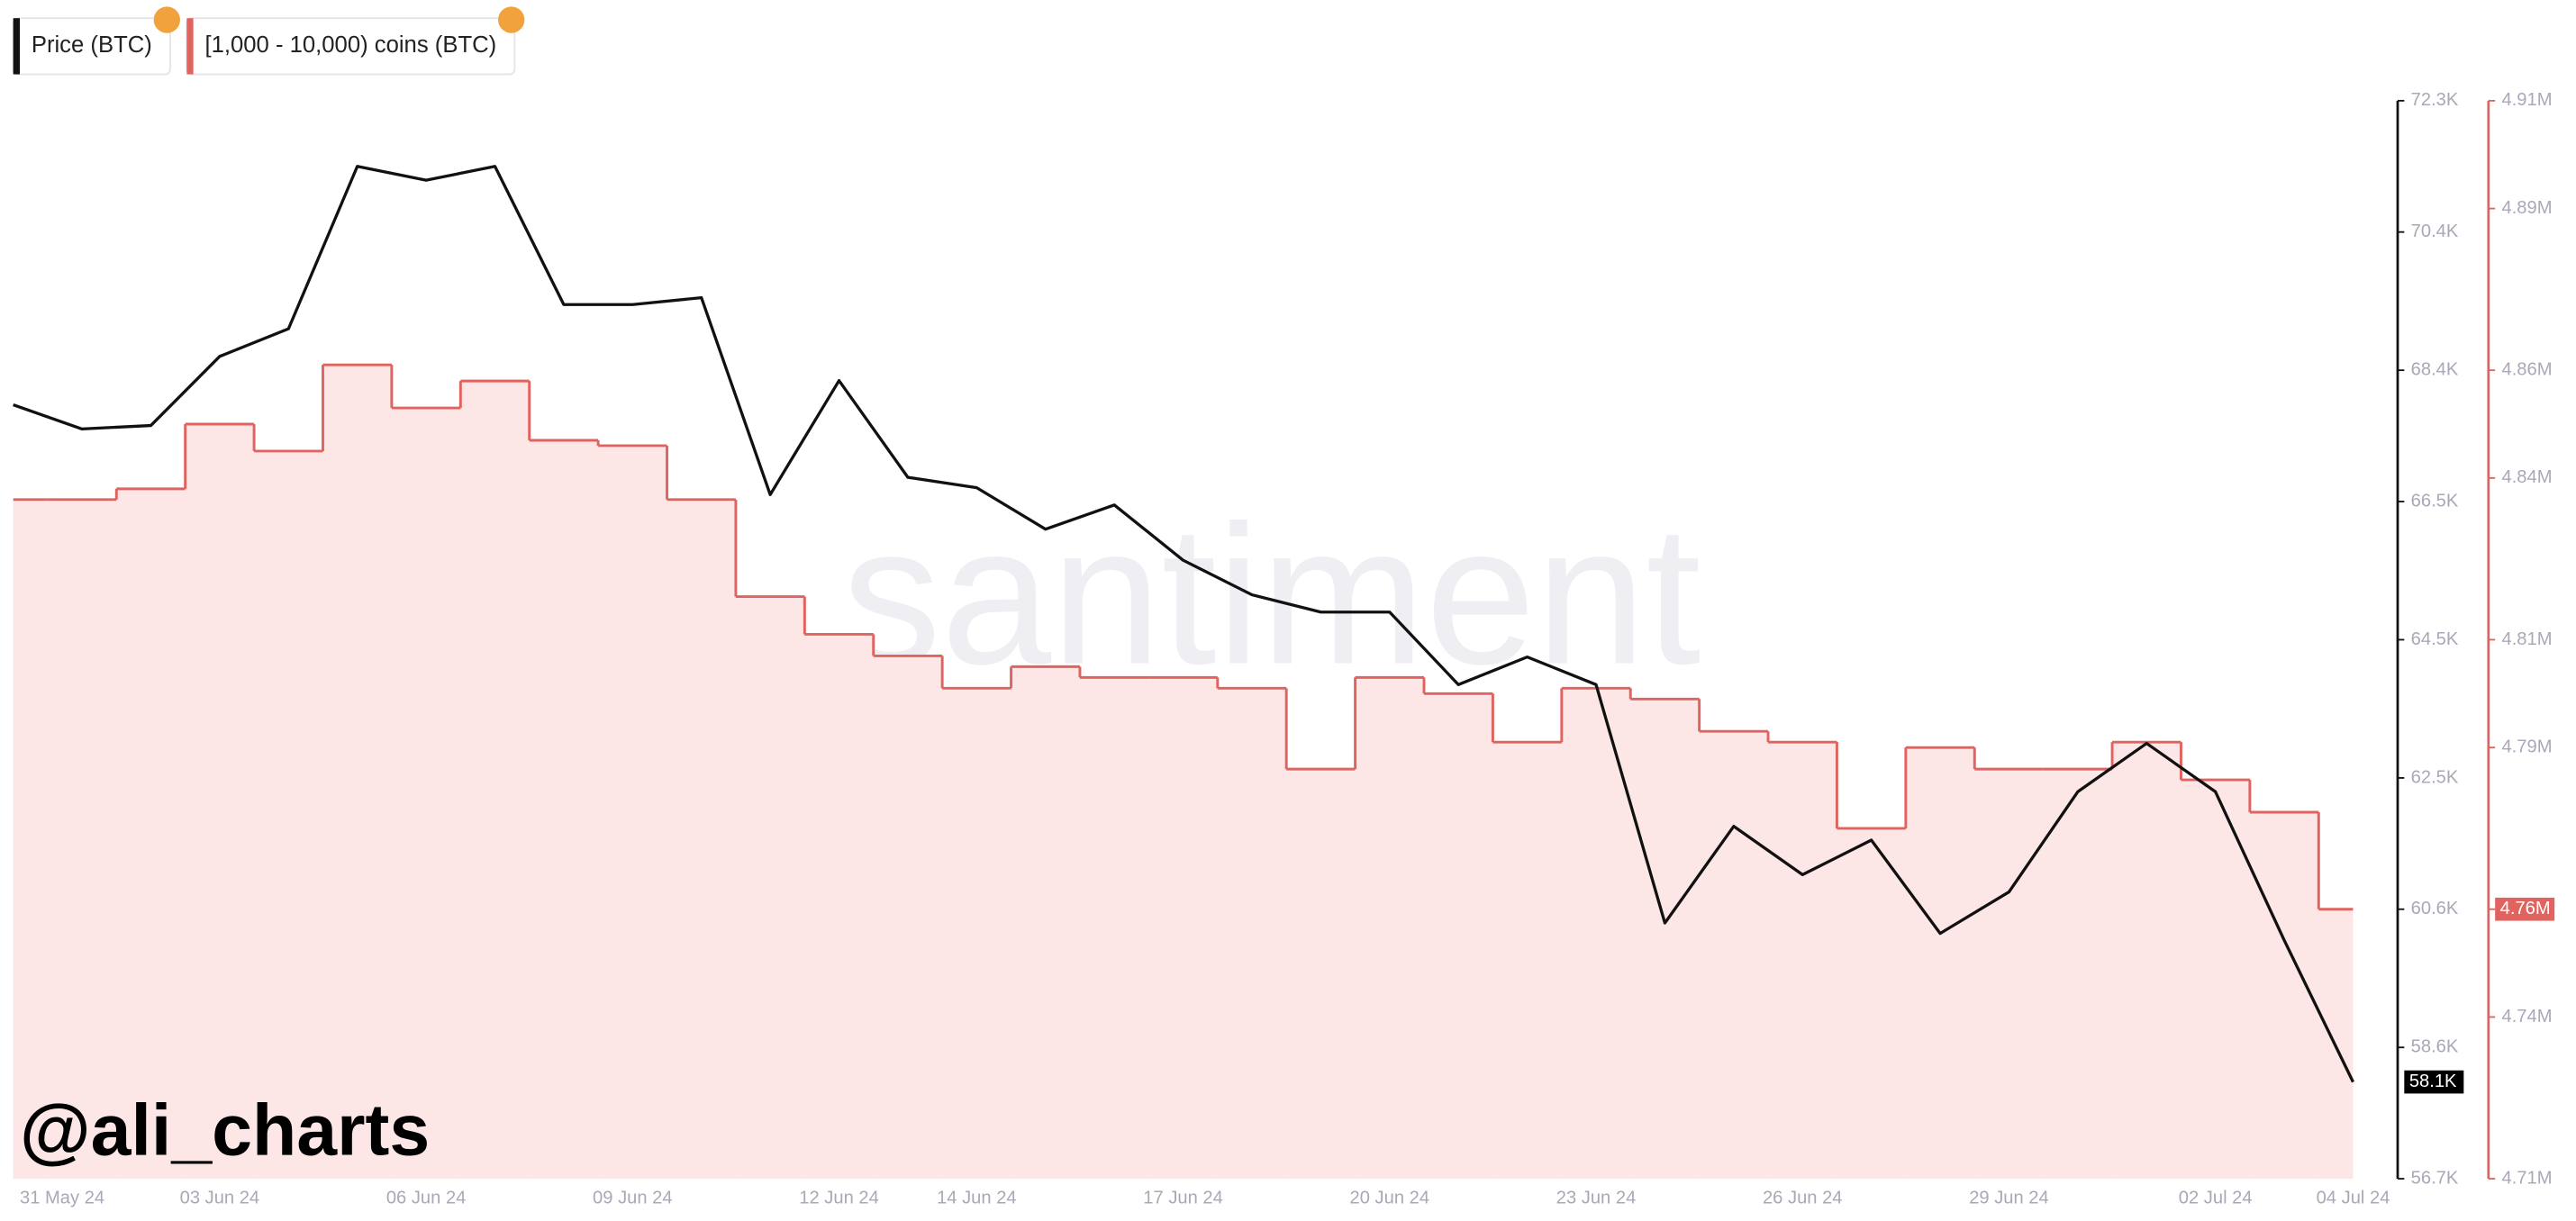  What do you see at coordinates (633, 1198) in the screenshot?
I see `x-tick-label: 09 Jun 24` at bounding box center [633, 1198].